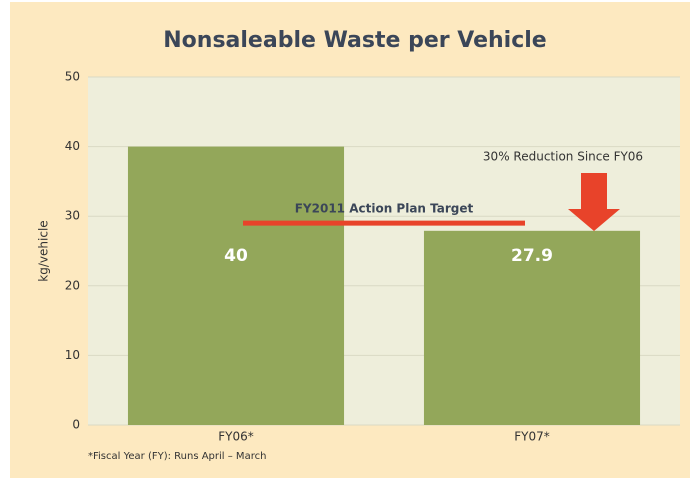 The height and width of the screenshot is (485, 697). I want to click on y-tick-label: 0, so click(76, 425).